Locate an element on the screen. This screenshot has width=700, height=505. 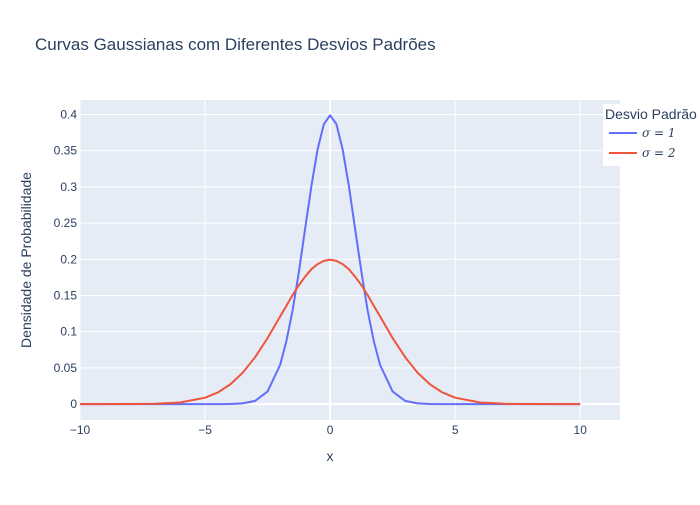
y-tick-label: 0.25 is located at coordinates (66, 223).